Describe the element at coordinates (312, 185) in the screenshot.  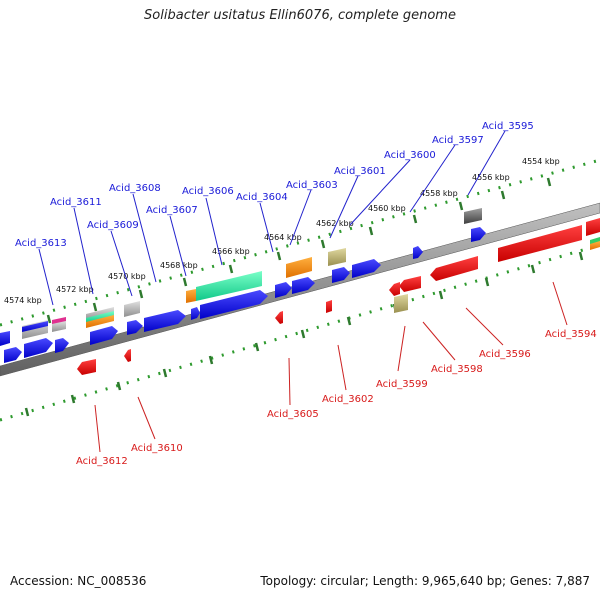
I see `gene-label: Acid_3603` at that location.